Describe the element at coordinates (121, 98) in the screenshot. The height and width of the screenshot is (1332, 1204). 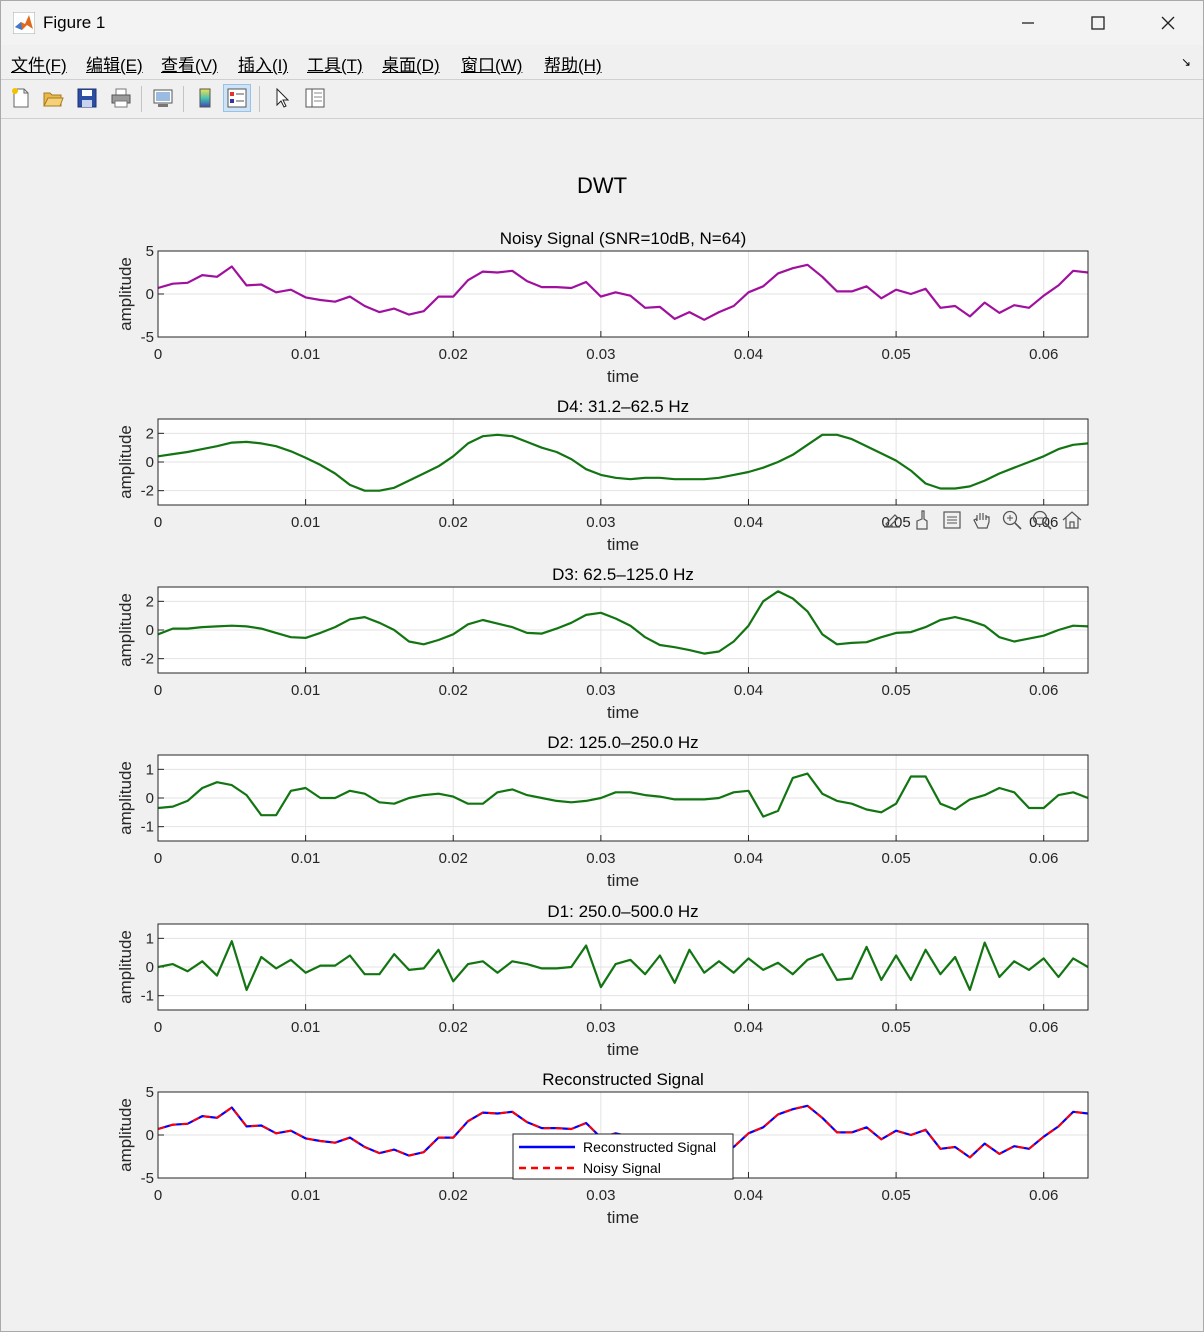
I see `print-button` at that location.